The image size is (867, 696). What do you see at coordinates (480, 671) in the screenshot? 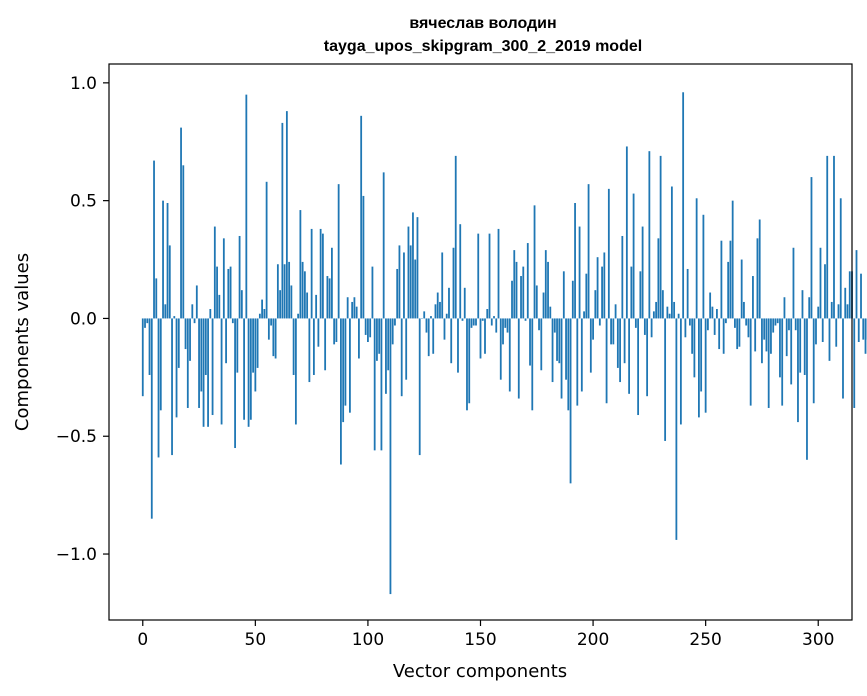
I see `x-axis-label: Vector components` at bounding box center [480, 671].